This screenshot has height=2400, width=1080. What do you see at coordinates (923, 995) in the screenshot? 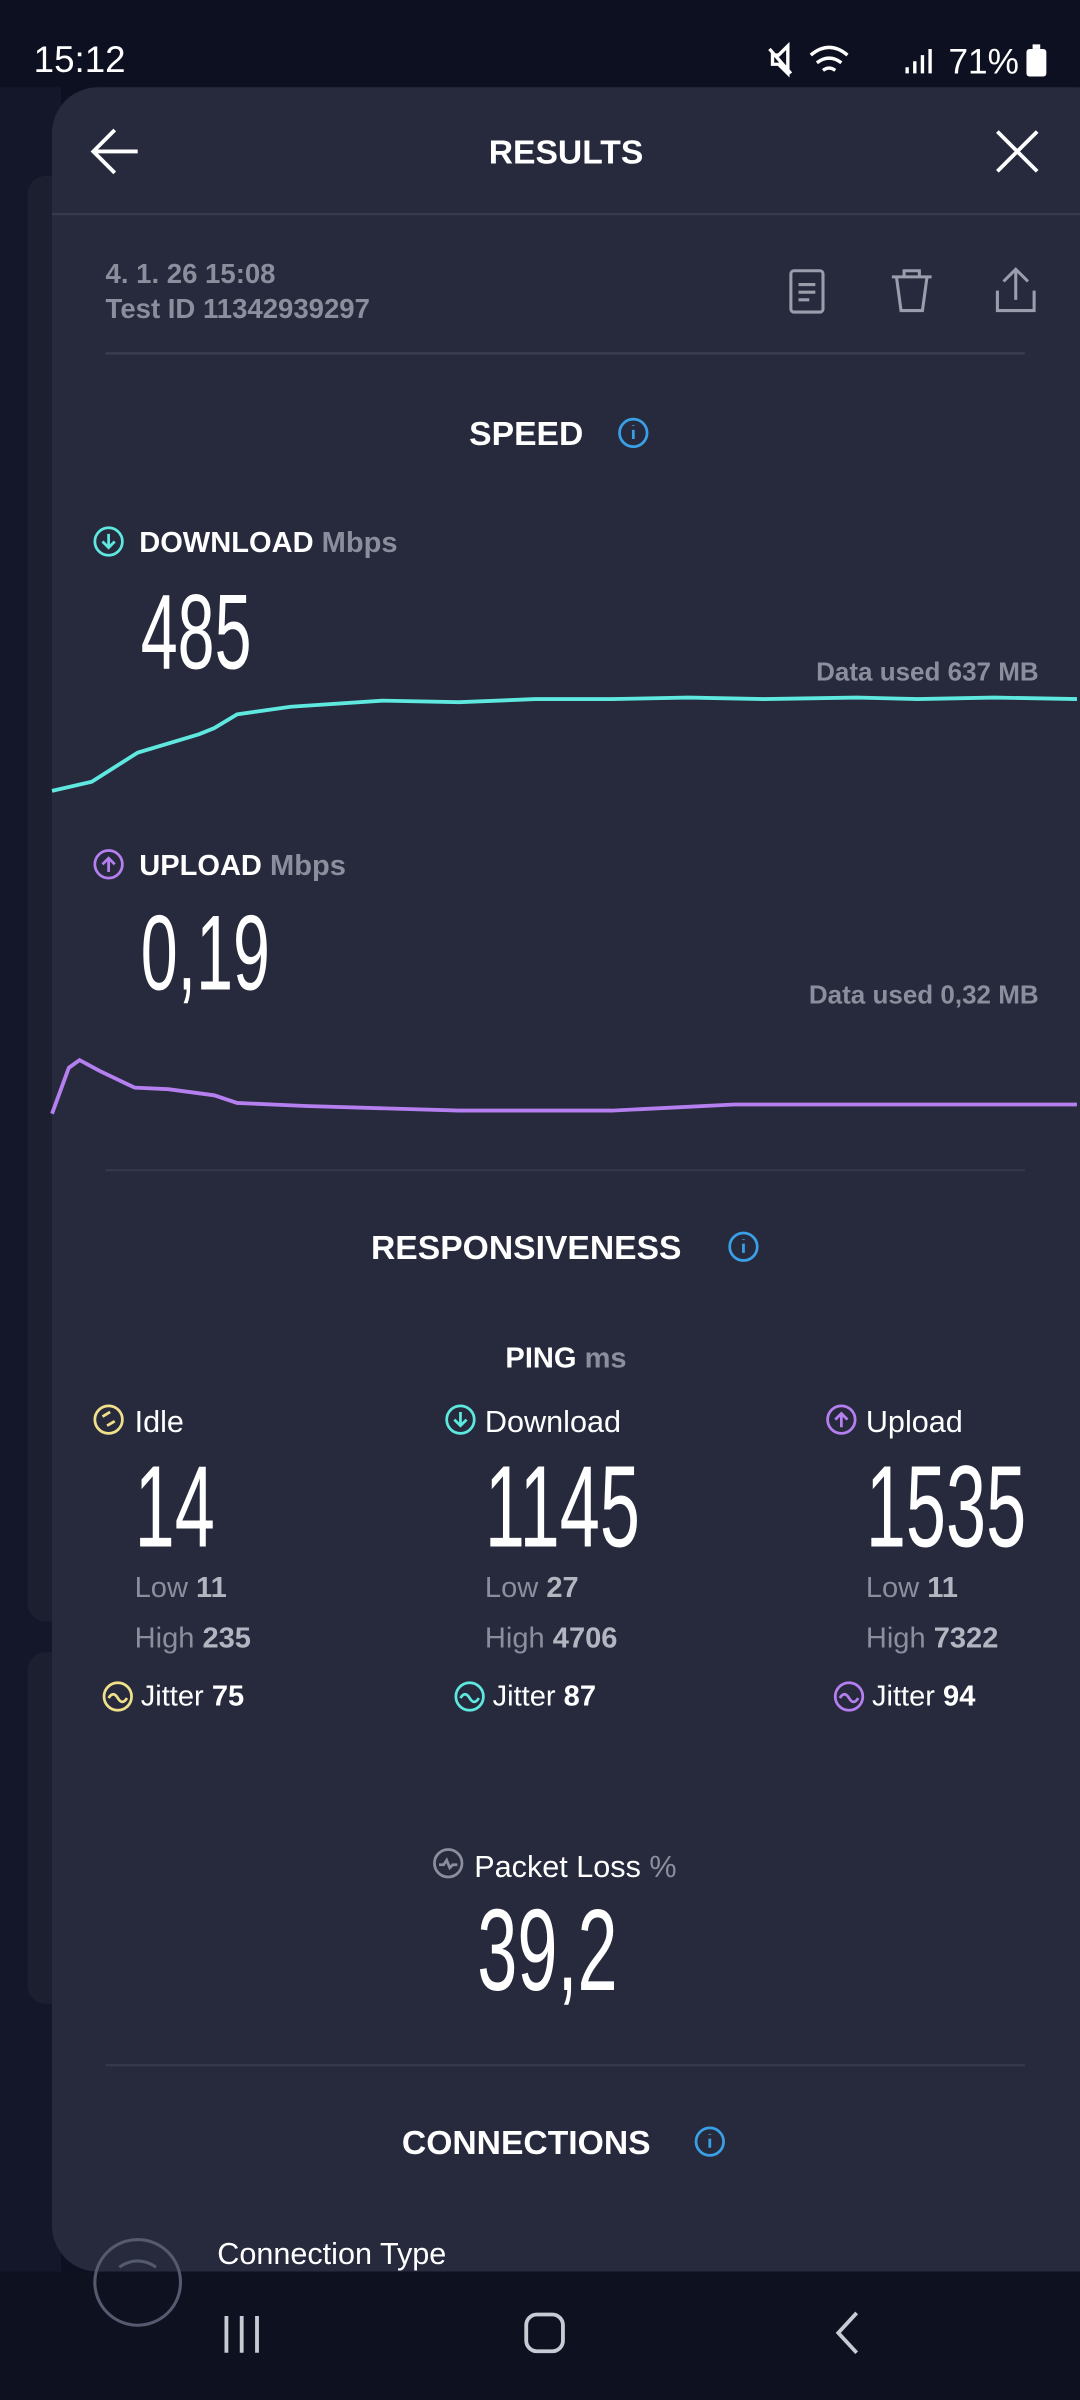
I see `upload-data-used: Data used 0,32 MB` at bounding box center [923, 995].